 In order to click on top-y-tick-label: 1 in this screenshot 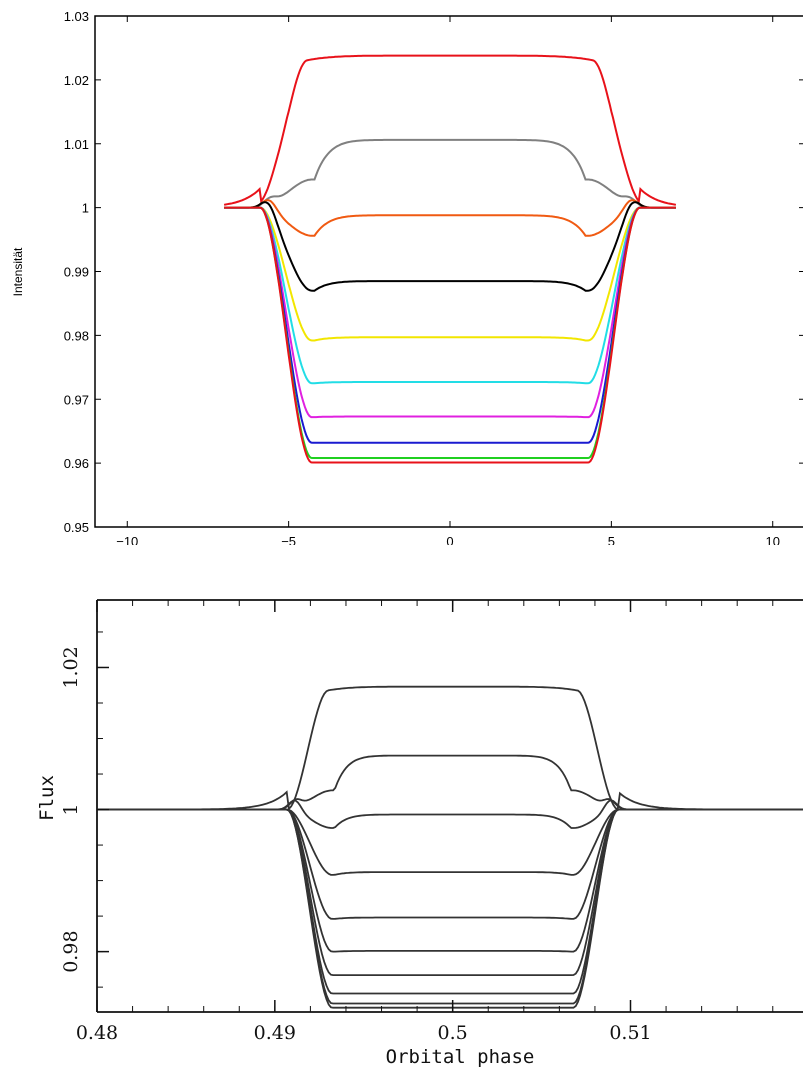, I will do `click(85, 208)`.